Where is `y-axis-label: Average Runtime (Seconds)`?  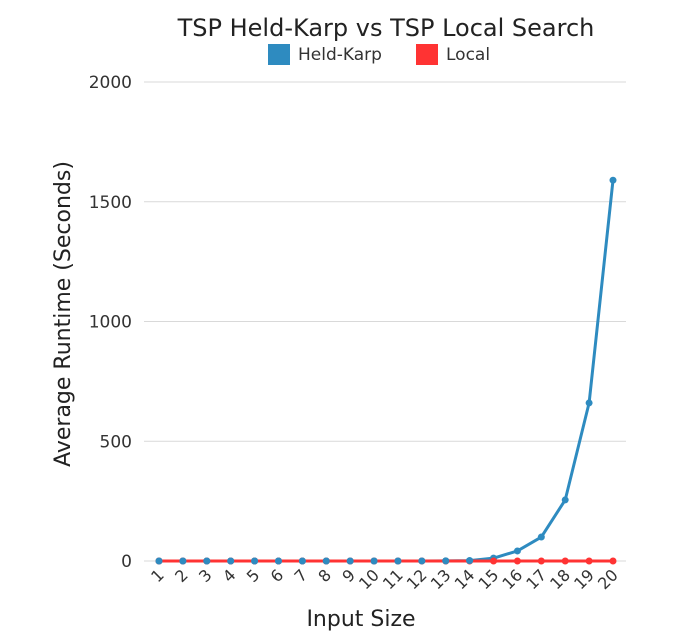 y-axis-label: Average Runtime (Seconds) is located at coordinates (63, 314).